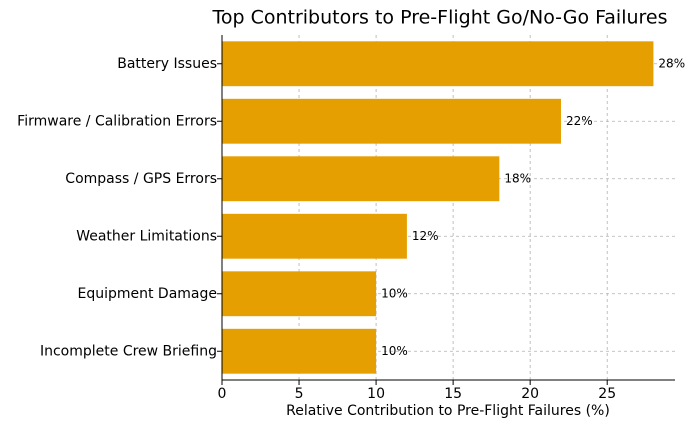 The image size is (695, 428). I want to click on y-tick-label: Weather Limitations, so click(146, 236).